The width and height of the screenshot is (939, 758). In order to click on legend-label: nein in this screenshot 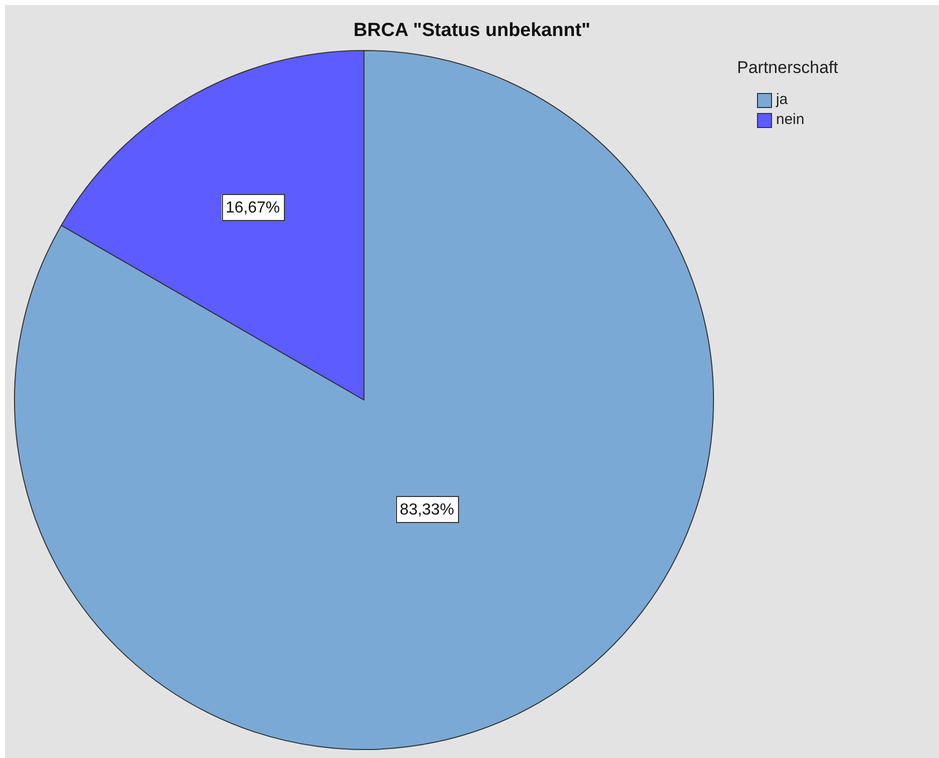, I will do `click(790, 120)`.